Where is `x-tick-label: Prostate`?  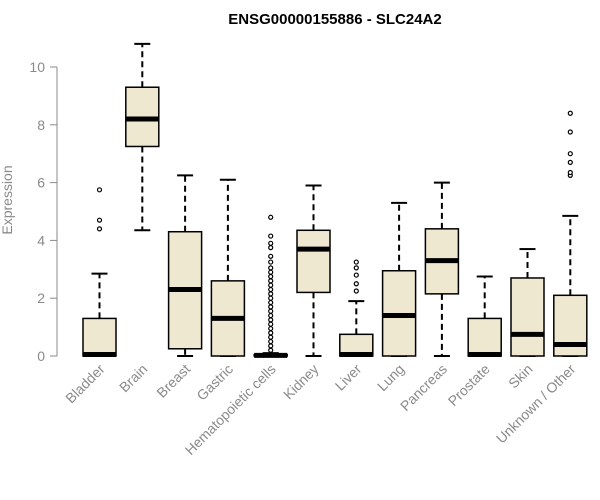
x-tick-label: Prostate is located at coordinates (469, 385).